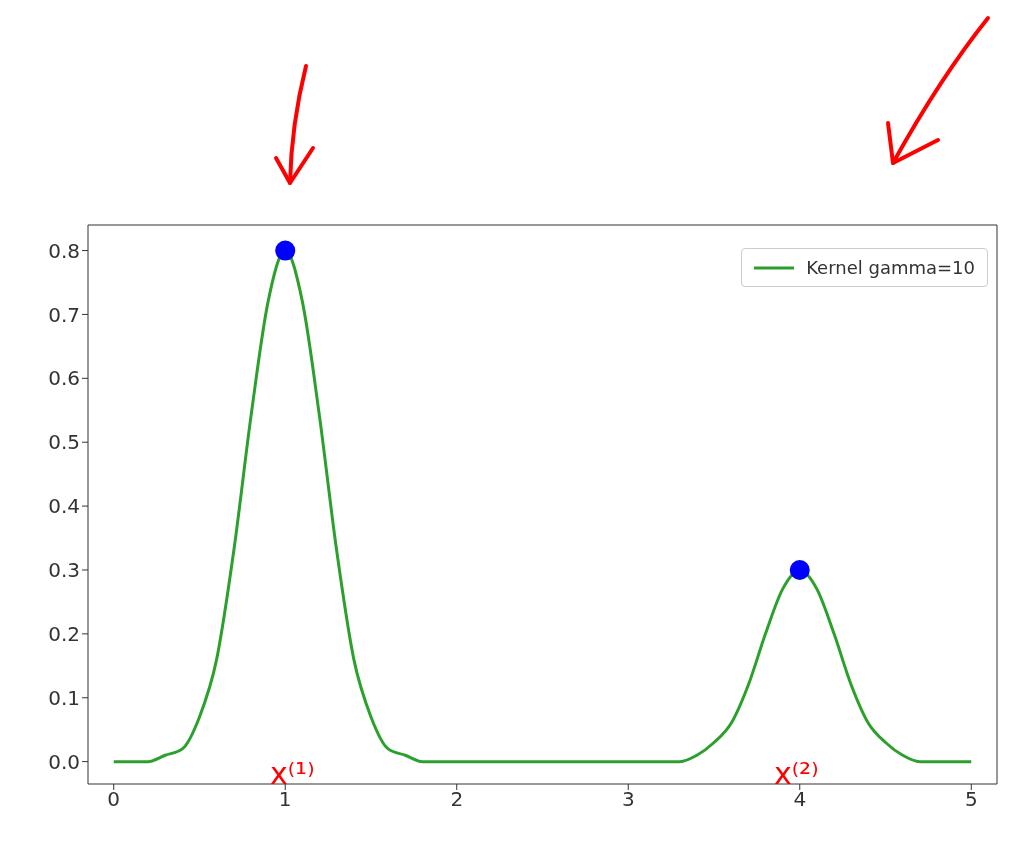 This screenshot has height=867, width=1011. What do you see at coordinates (971, 799) in the screenshot?
I see `x-tick-label: 5` at bounding box center [971, 799].